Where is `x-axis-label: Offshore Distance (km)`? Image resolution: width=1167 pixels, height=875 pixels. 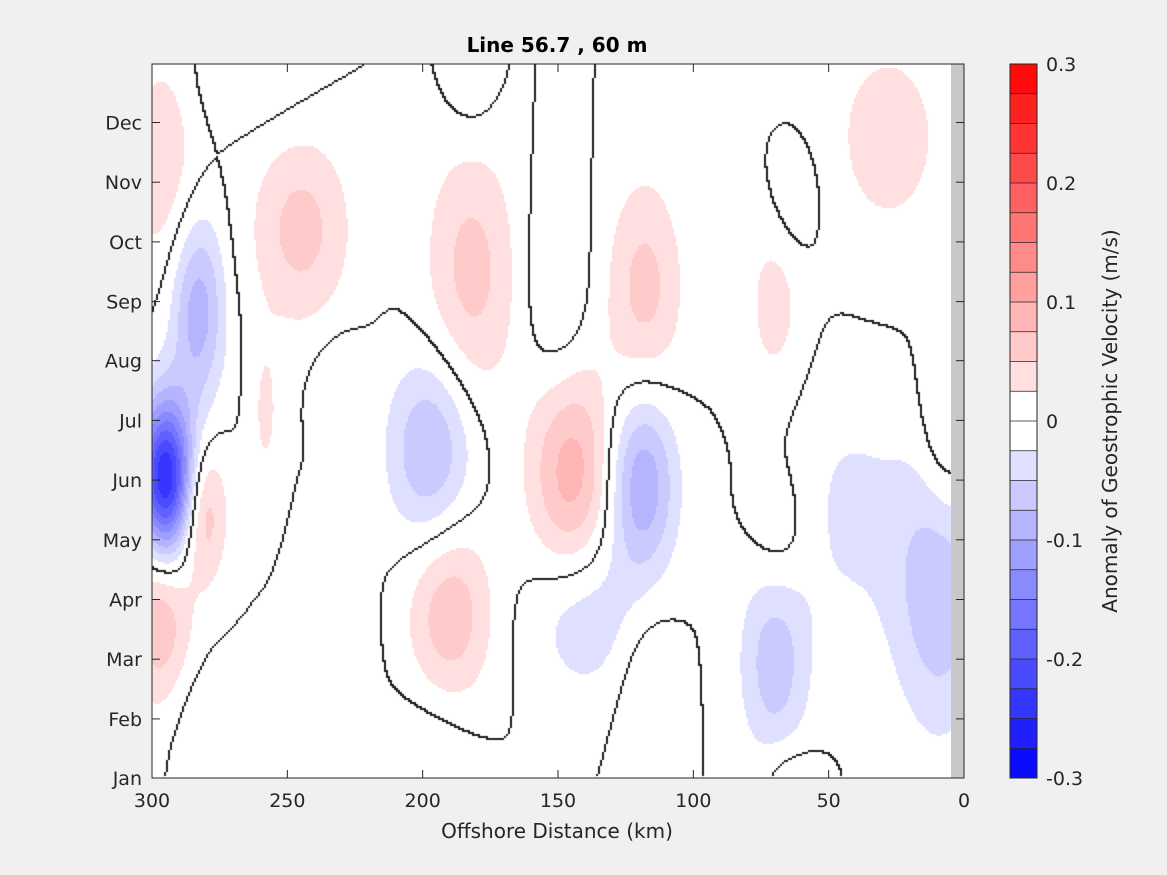 x-axis-label: Offshore Distance (km) is located at coordinates (557, 831).